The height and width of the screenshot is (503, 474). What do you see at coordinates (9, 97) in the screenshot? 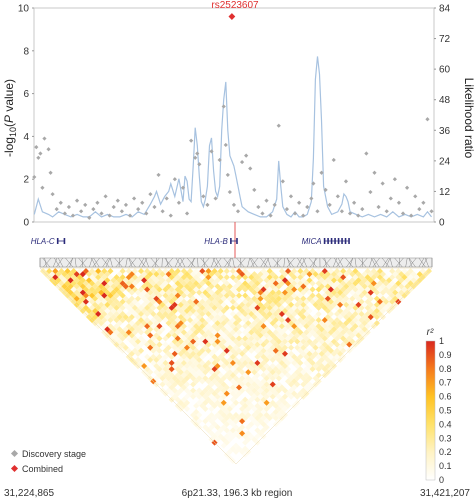
I see `left-axis-title-part: value)` at bounding box center [9, 97].